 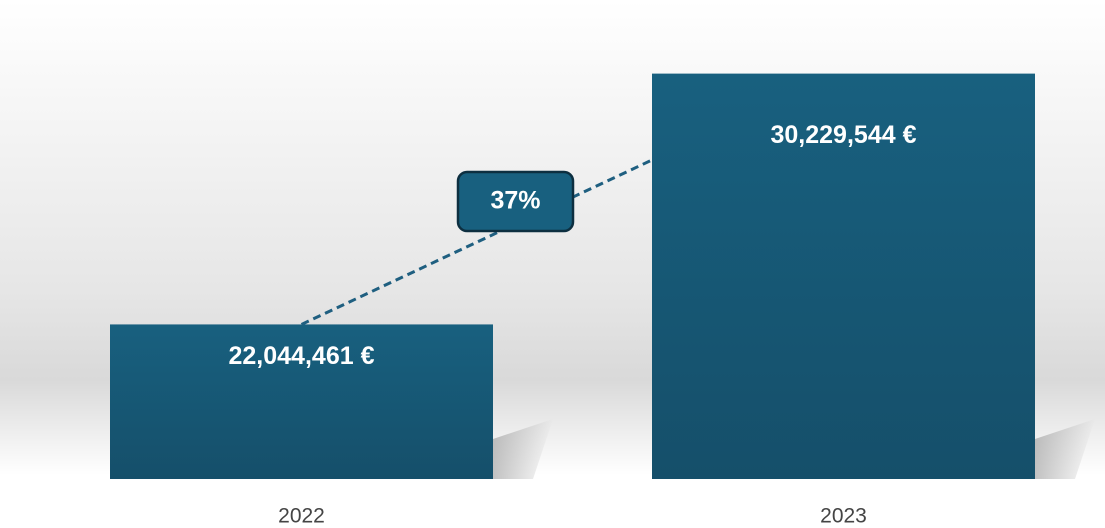 I want to click on bar, so click(x=301, y=401).